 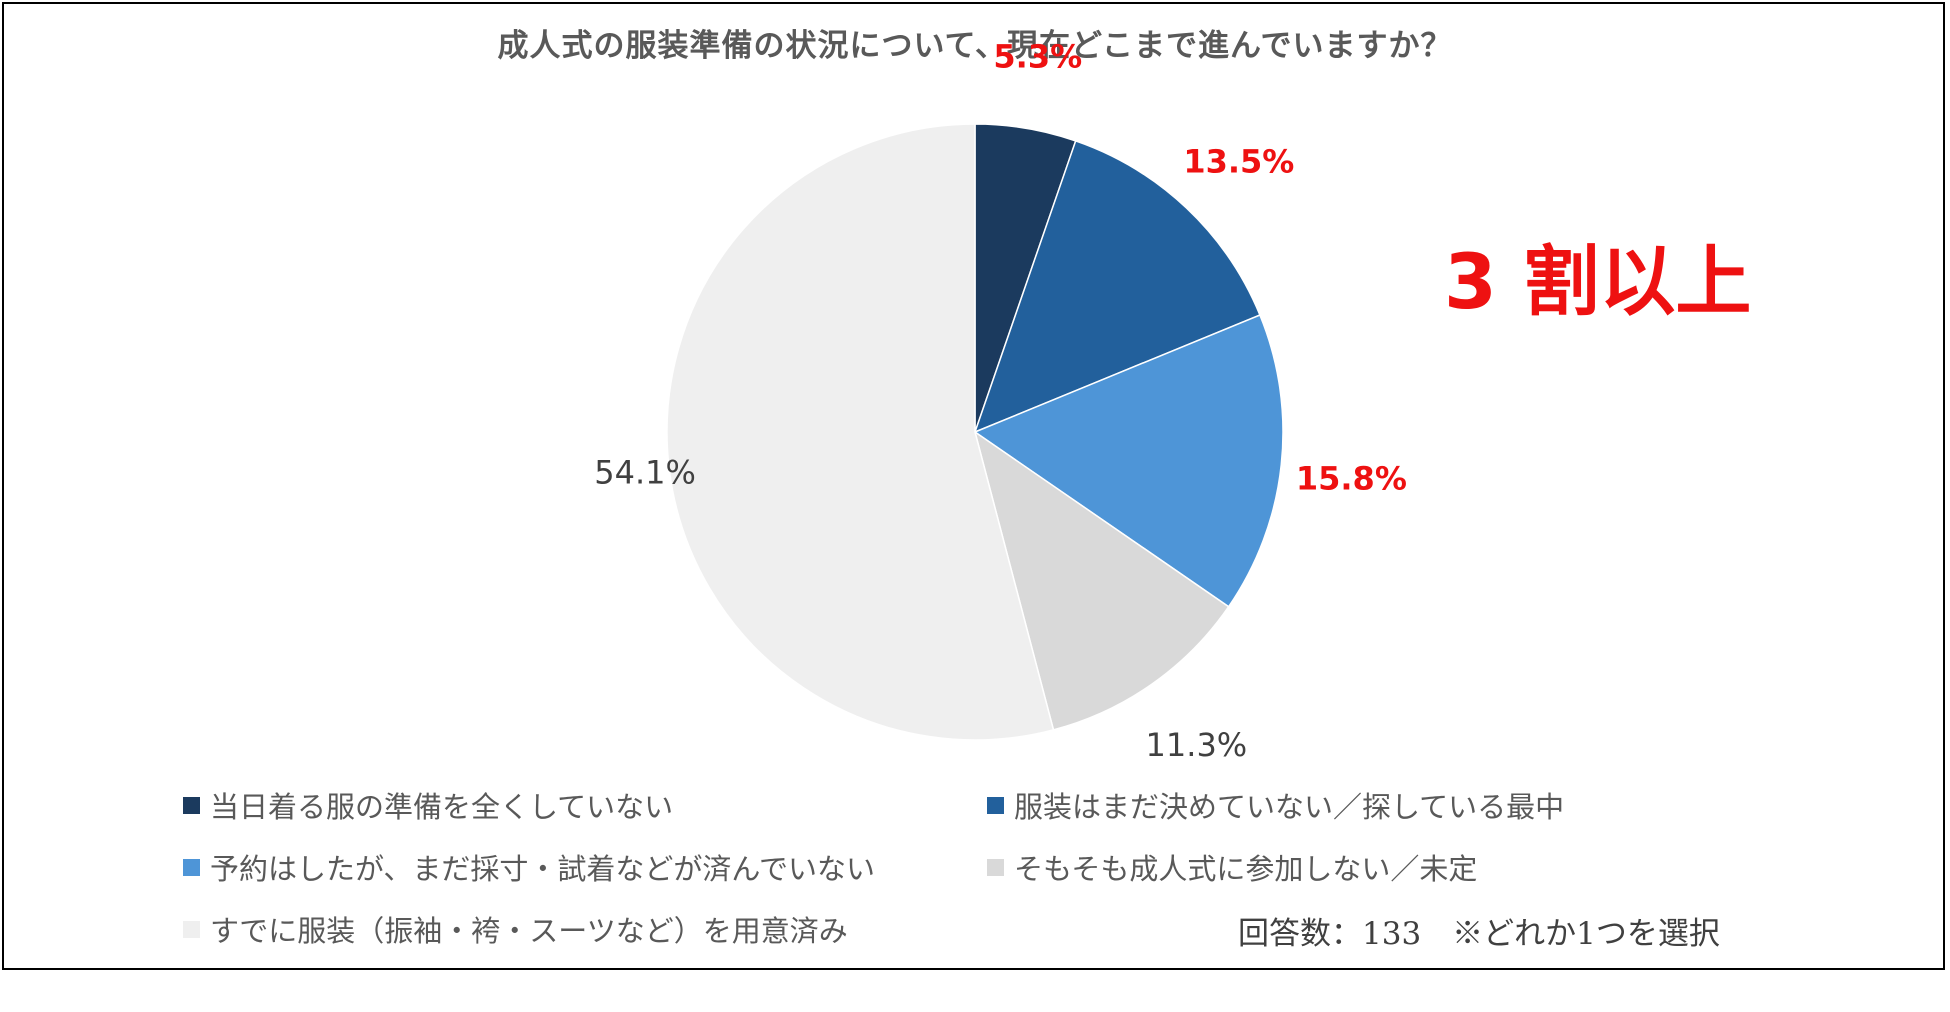 I want to click on slice-value-label: 54.1%, so click(x=645, y=473).